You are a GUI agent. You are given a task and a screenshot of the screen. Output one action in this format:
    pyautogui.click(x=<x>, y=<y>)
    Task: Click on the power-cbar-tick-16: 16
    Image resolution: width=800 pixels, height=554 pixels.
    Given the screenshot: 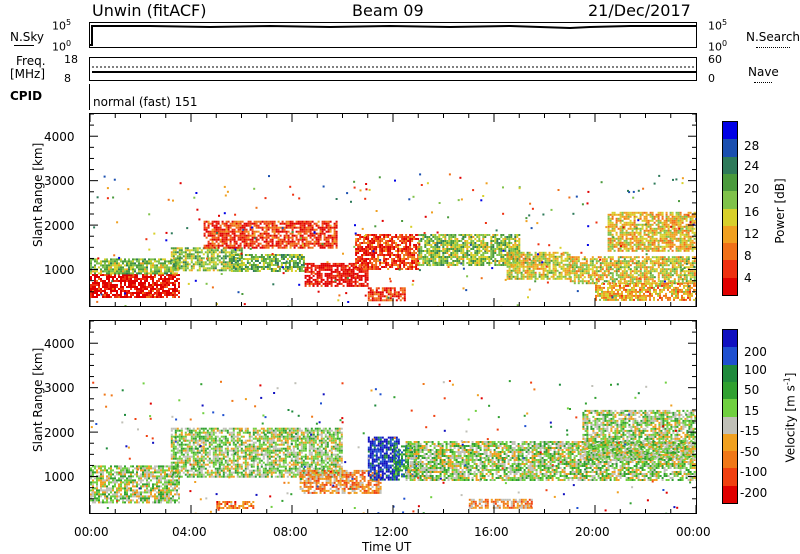 What is the action you would take?
    pyautogui.click(x=752, y=212)
    